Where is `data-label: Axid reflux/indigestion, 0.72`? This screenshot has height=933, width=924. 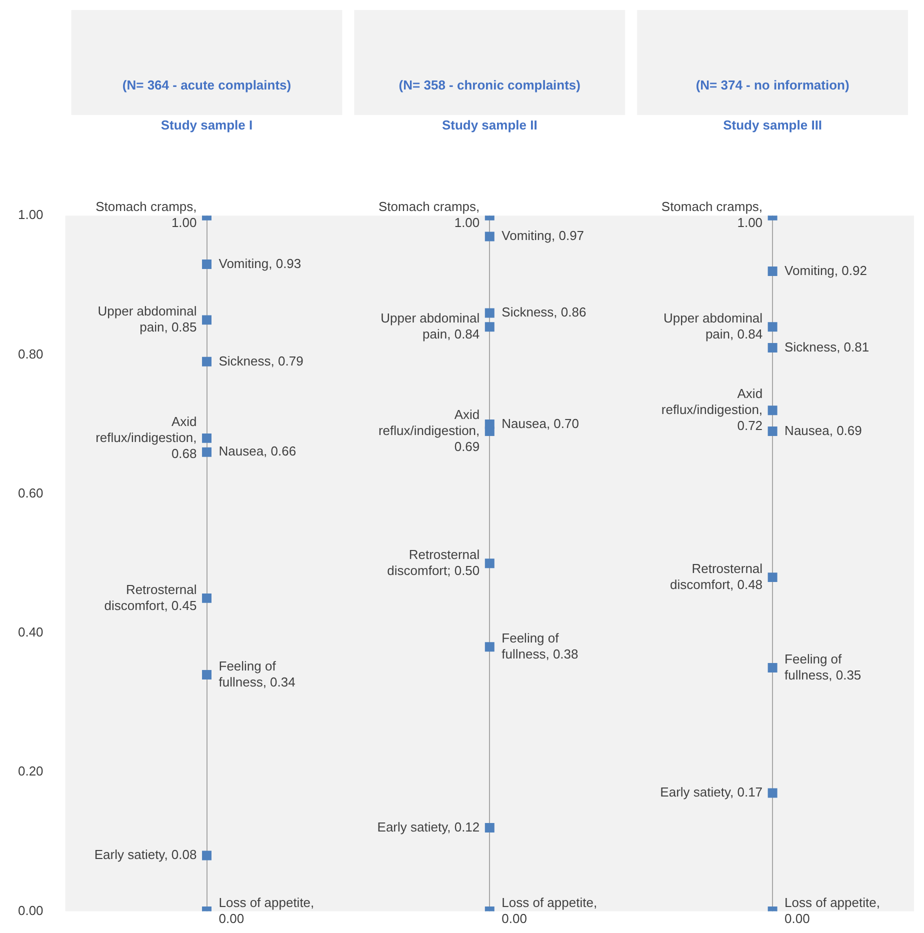 data-label: Axid reflux/indigestion, 0.72 is located at coordinates (712, 409).